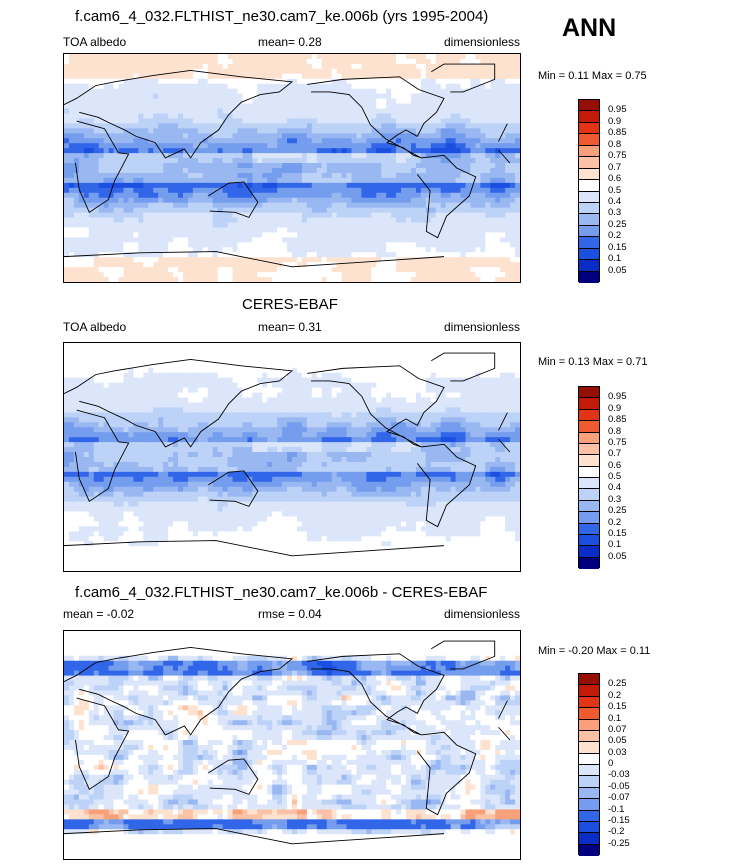 The height and width of the screenshot is (865, 732). Describe the element at coordinates (589, 231) in the screenshot. I see `colorbar-swatch` at that location.